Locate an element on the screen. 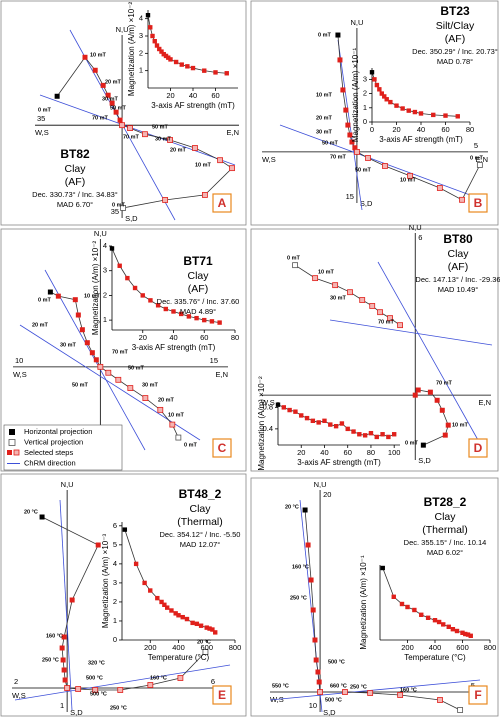 Image resolution: width=500 pixels, height=722 pixels. decay-line is located at coordinates (426, 602).